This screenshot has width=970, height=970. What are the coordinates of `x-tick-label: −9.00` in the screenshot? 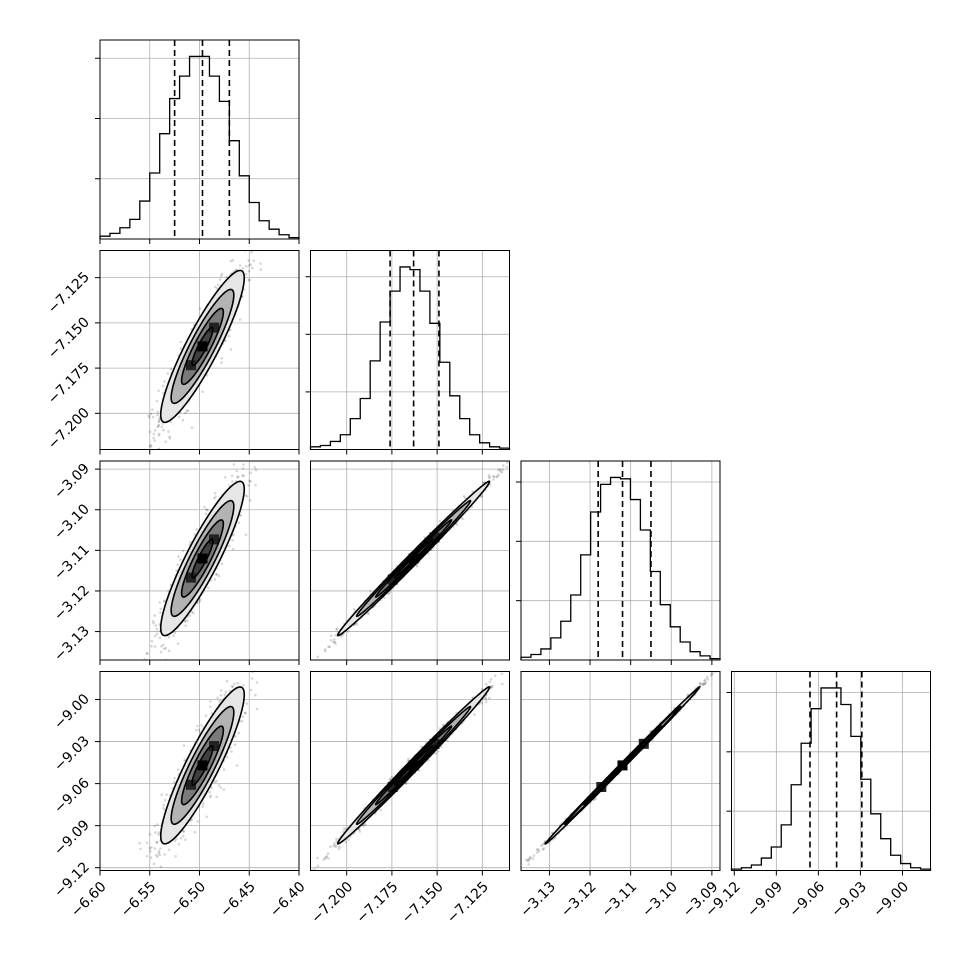 It's located at (891, 900).